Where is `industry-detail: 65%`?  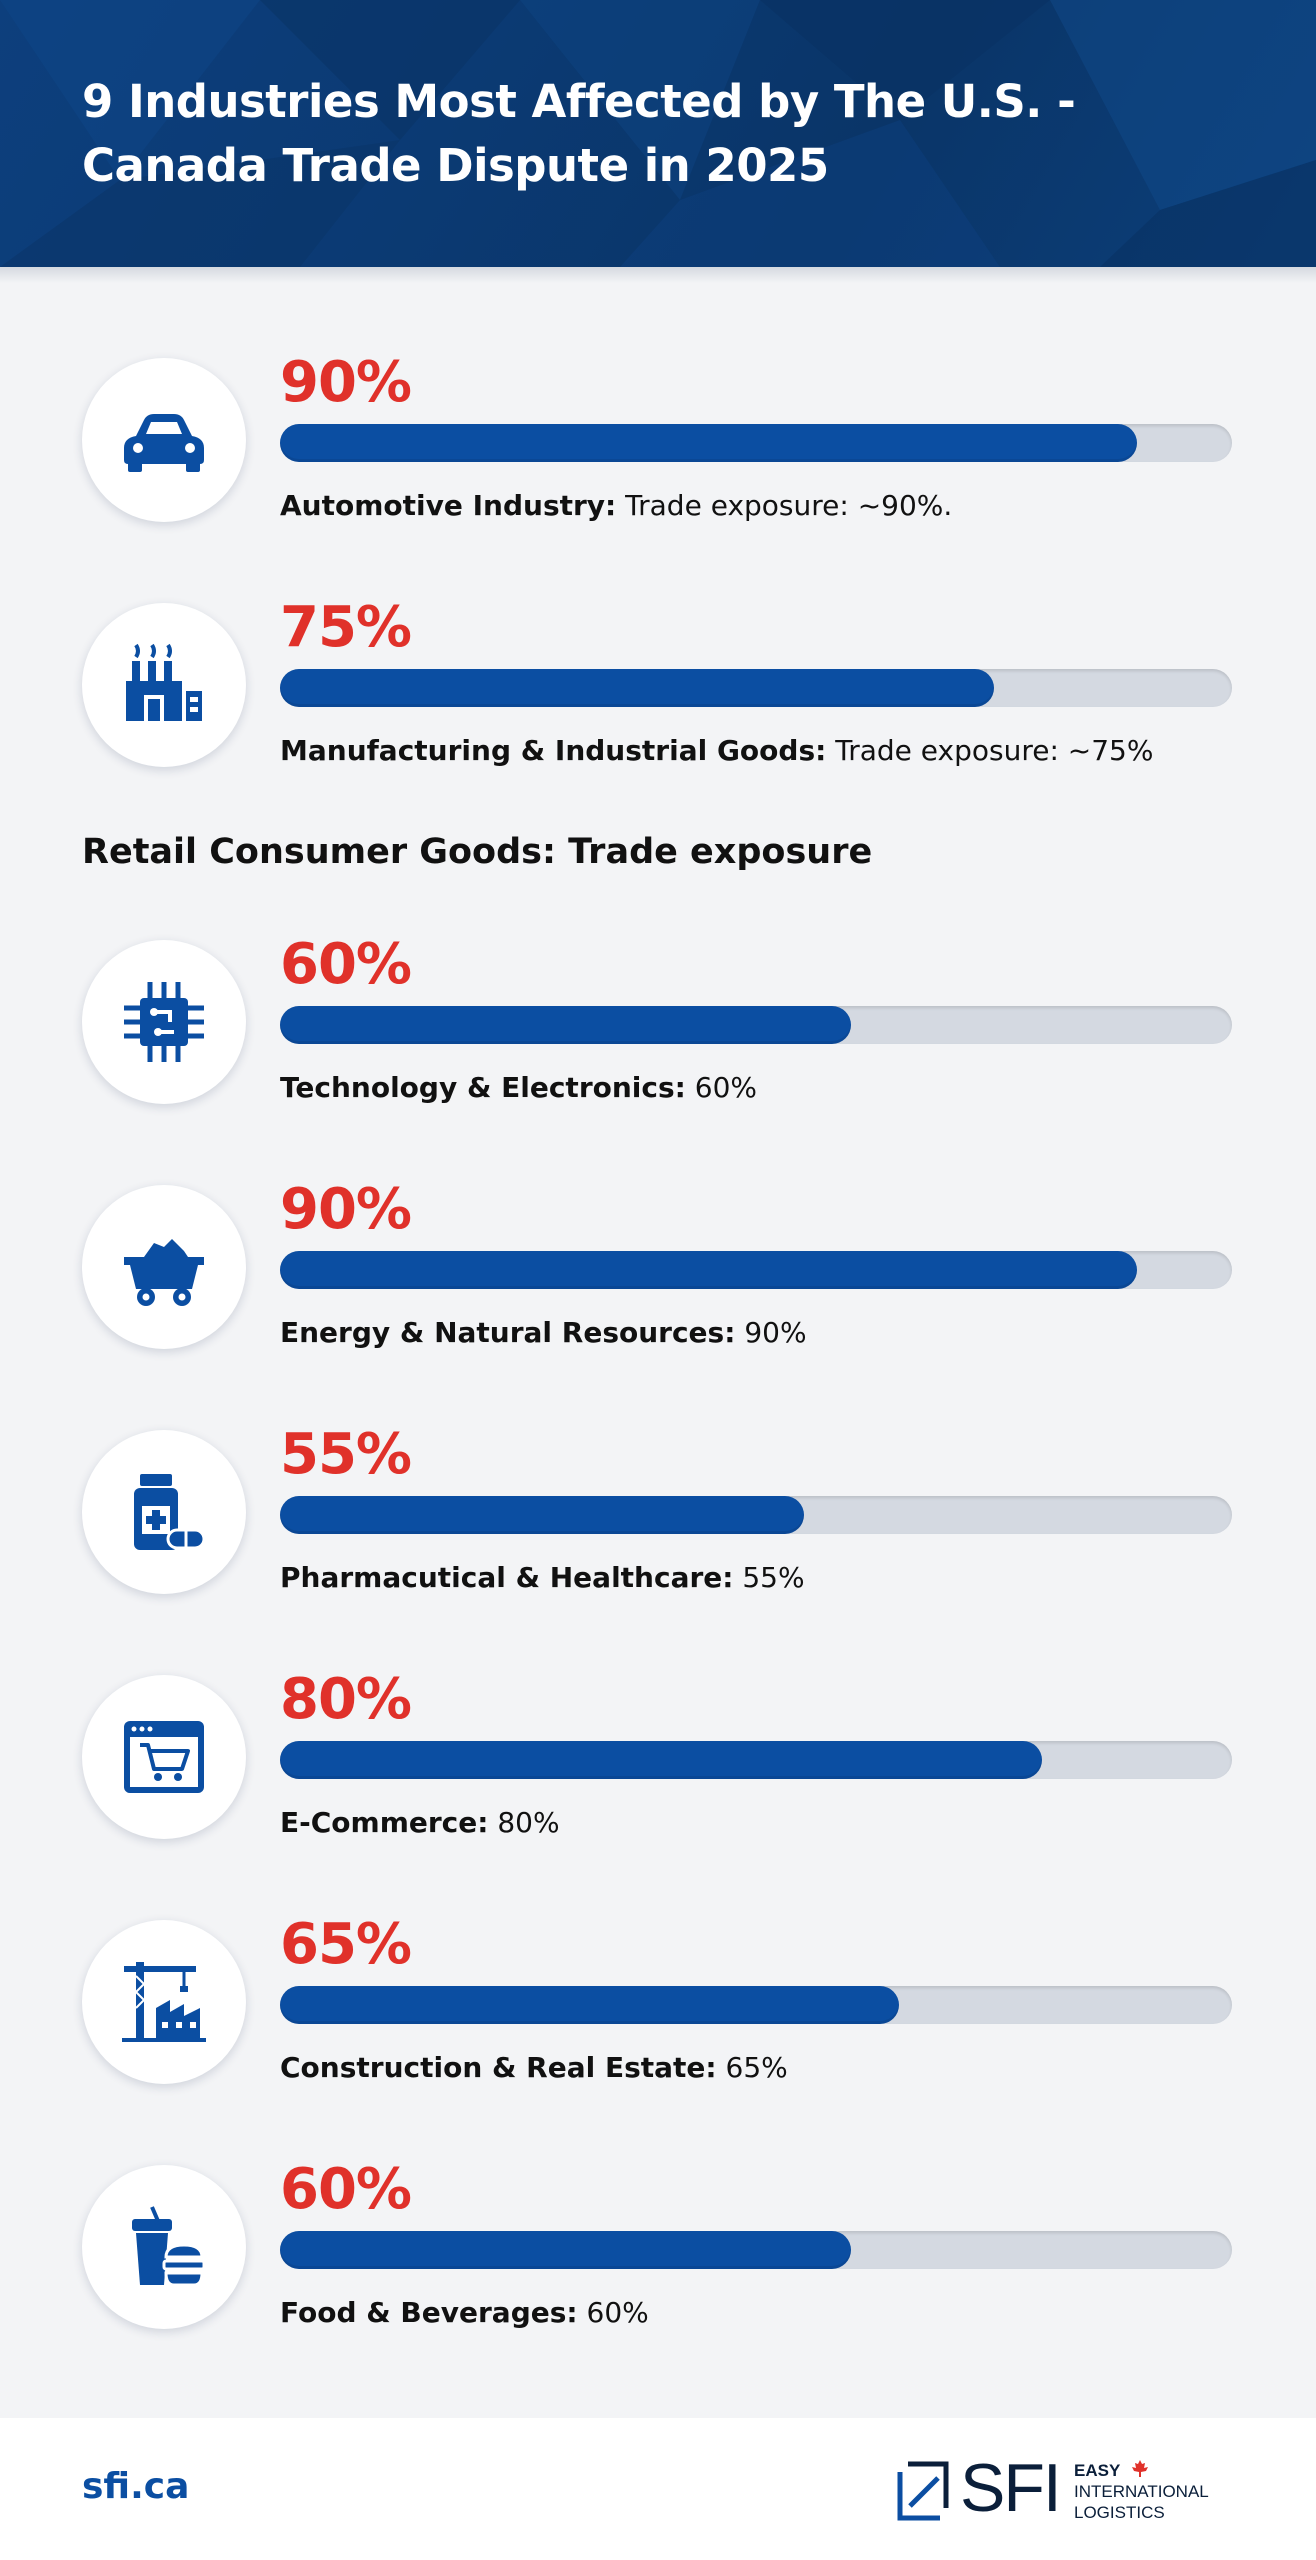 industry-detail: 65% is located at coordinates (752, 2067).